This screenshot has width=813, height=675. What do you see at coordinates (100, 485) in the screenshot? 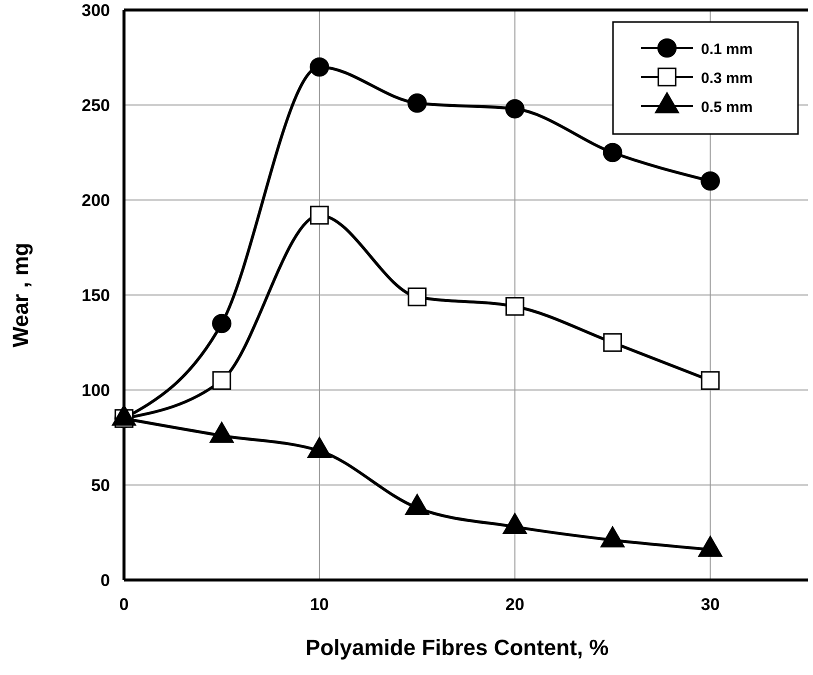
I see `y-tick-label: 50` at bounding box center [100, 485].